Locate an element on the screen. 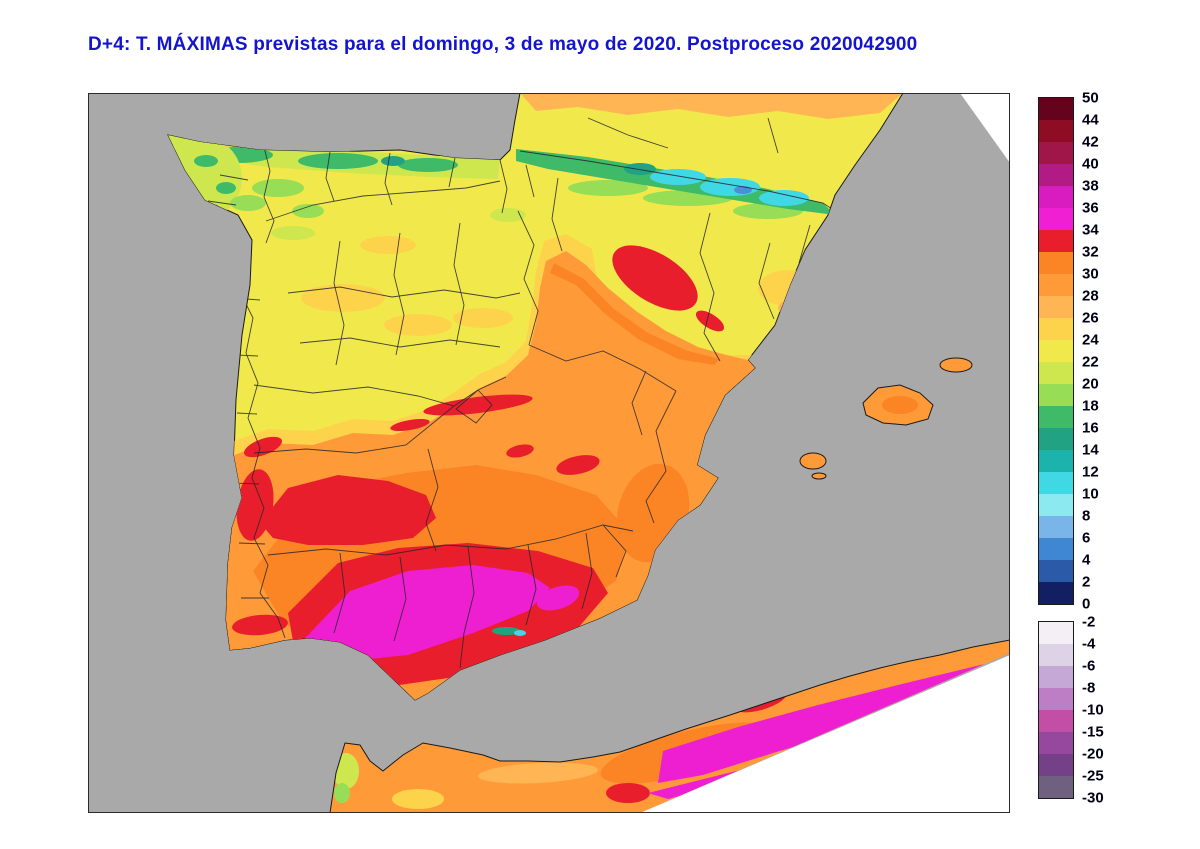 This screenshot has height=849, width=1200. hot-core-ebro is located at coordinates (635, 314).